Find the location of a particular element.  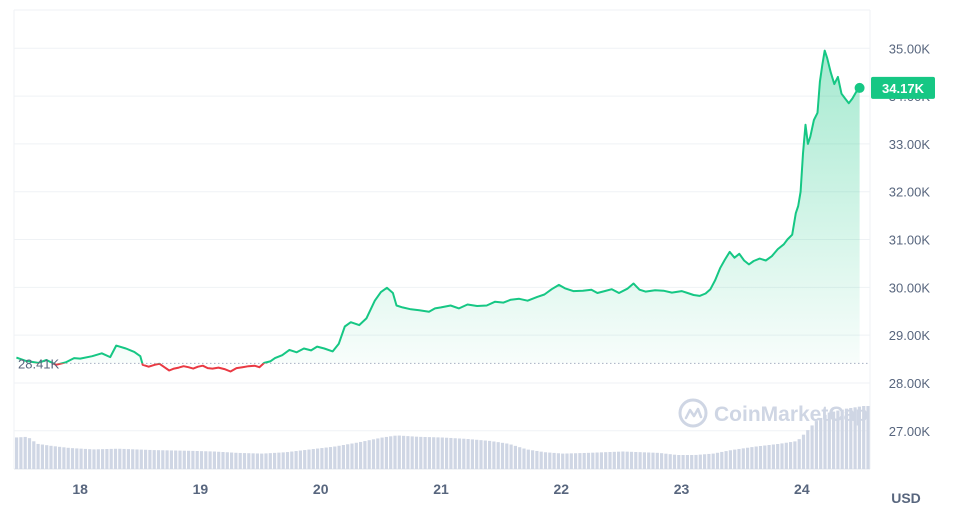

current-price-badge-bg is located at coordinates (903, 87).